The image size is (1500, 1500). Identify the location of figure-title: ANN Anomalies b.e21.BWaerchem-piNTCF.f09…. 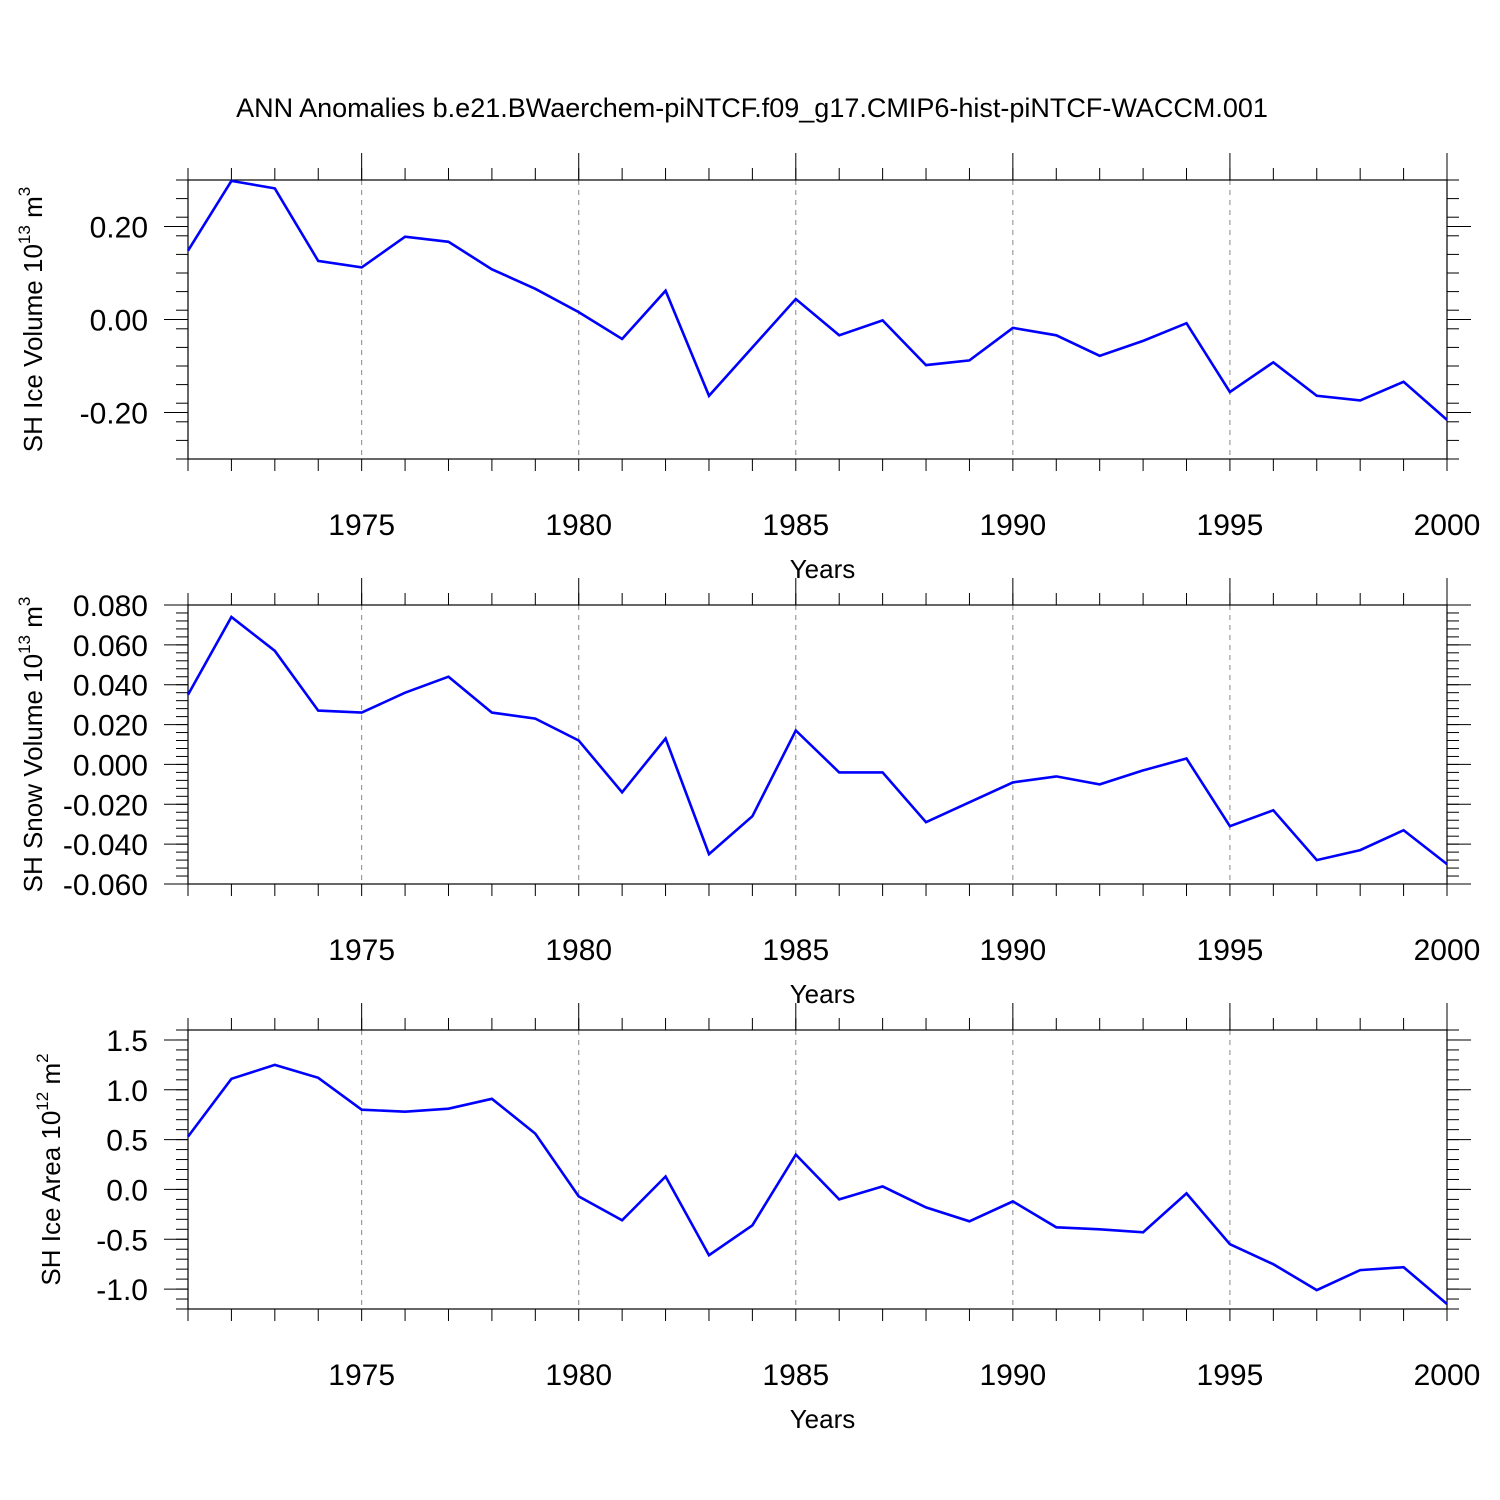
(752, 108).